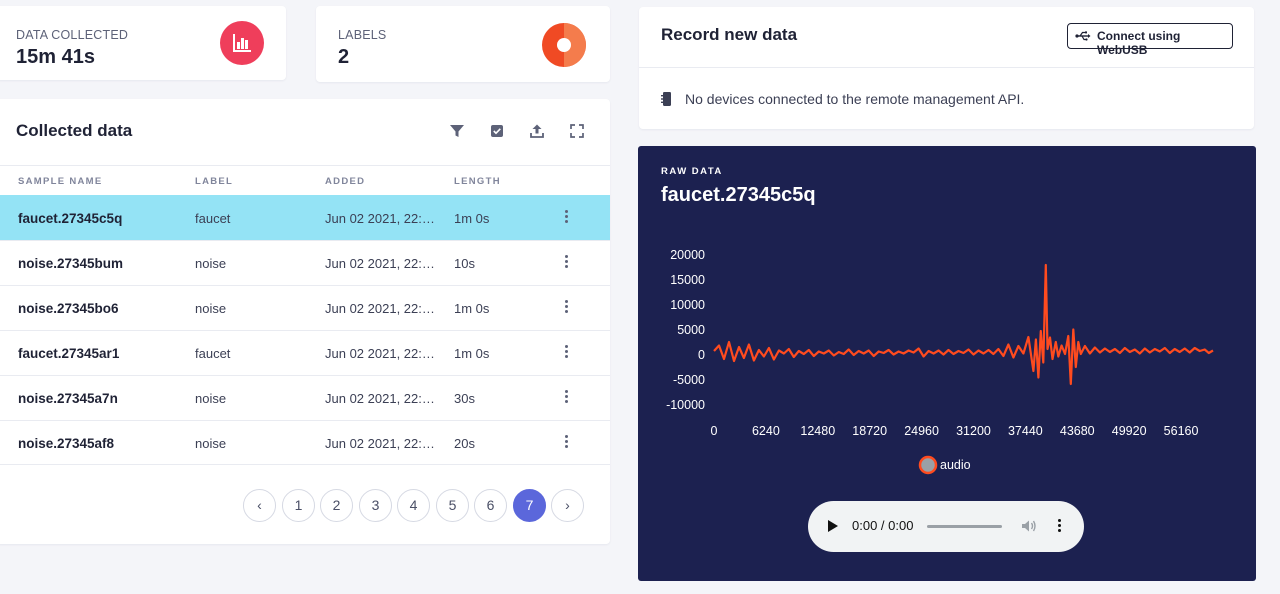  I want to click on column-header-sample-name: SAMPLE NAME, so click(60, 181).